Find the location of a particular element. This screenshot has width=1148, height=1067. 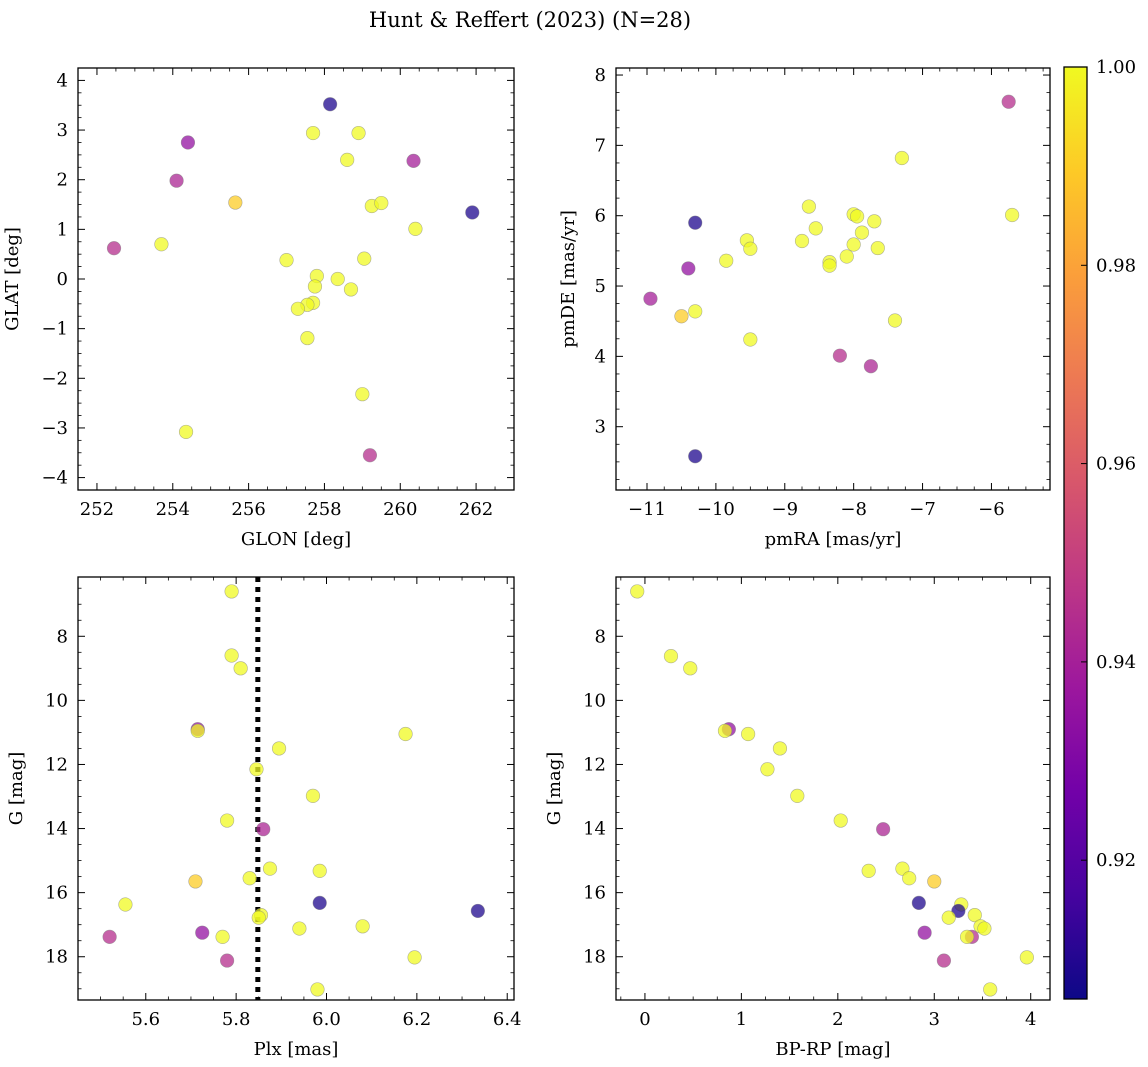

x-tick-label: 0 is located at coordinates (644, 1019).